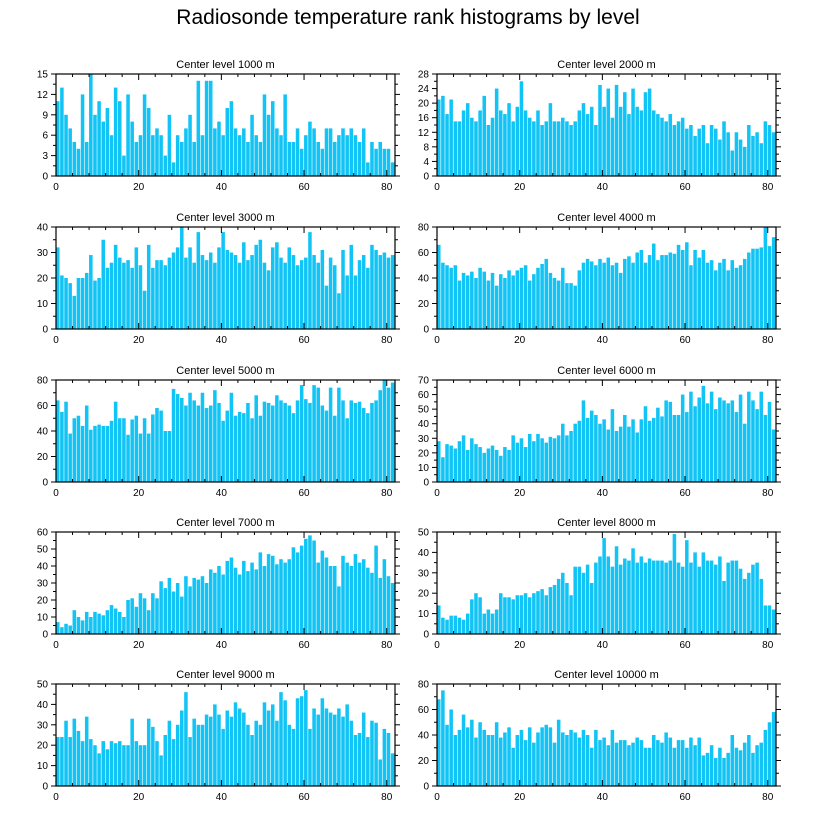  I want to click on panel-9: Center level 9000 m 0 20 40 60 80 0 10 20 30 40 50, so click(218, 736).